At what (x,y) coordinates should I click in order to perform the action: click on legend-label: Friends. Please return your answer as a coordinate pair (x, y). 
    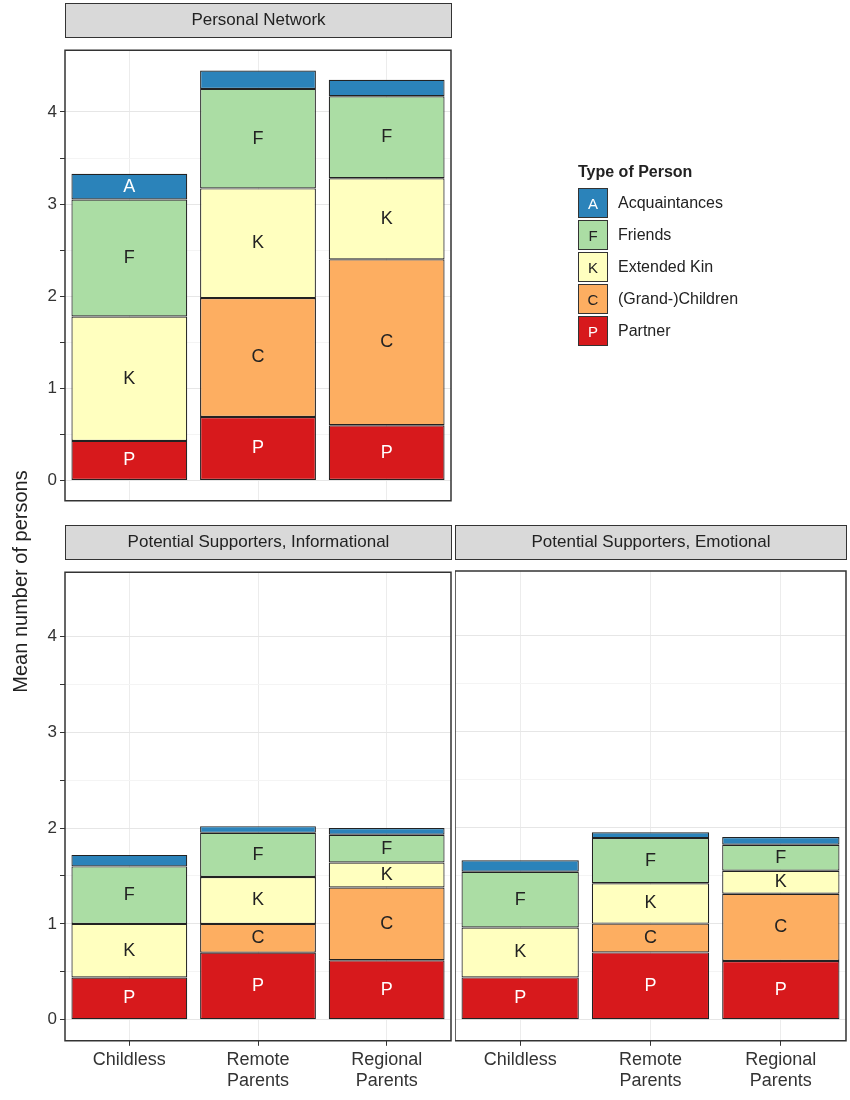
    Looking at the image, I should click on (645, 235).